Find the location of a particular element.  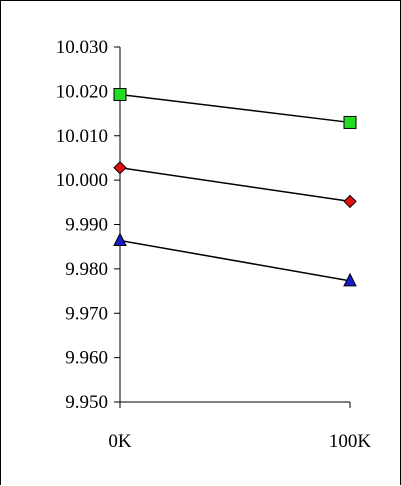

series-square is located at coordinates (235, 108).